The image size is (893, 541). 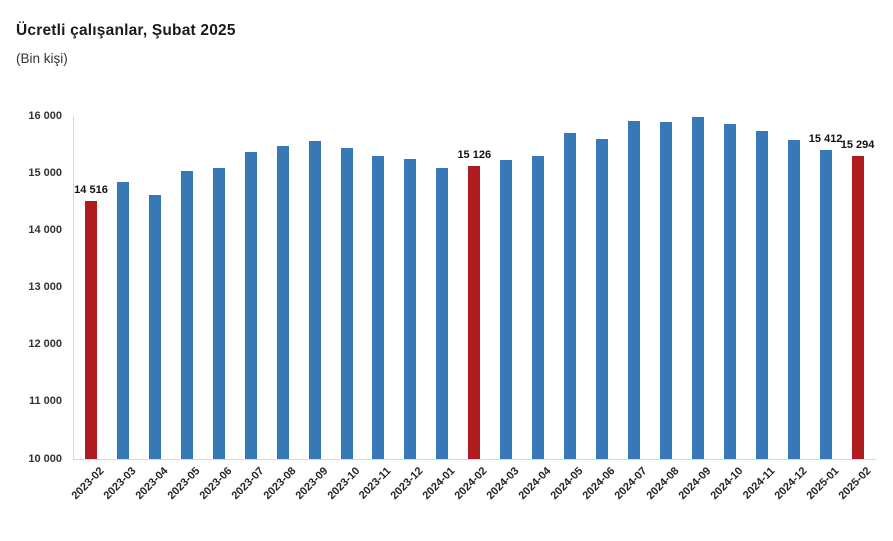 I want to click on x-axis-tick-label-2023-04: 2023-04, so click(x=152, y=484).